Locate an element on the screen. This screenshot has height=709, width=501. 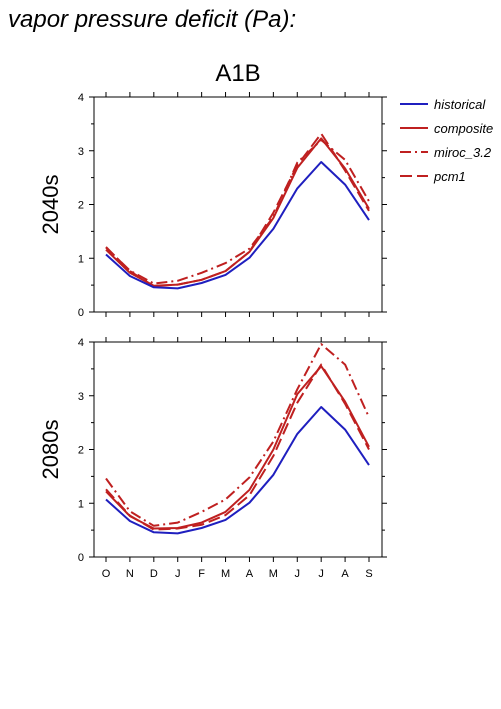
panel-label: 2040s is located at coordinates (50, 205).